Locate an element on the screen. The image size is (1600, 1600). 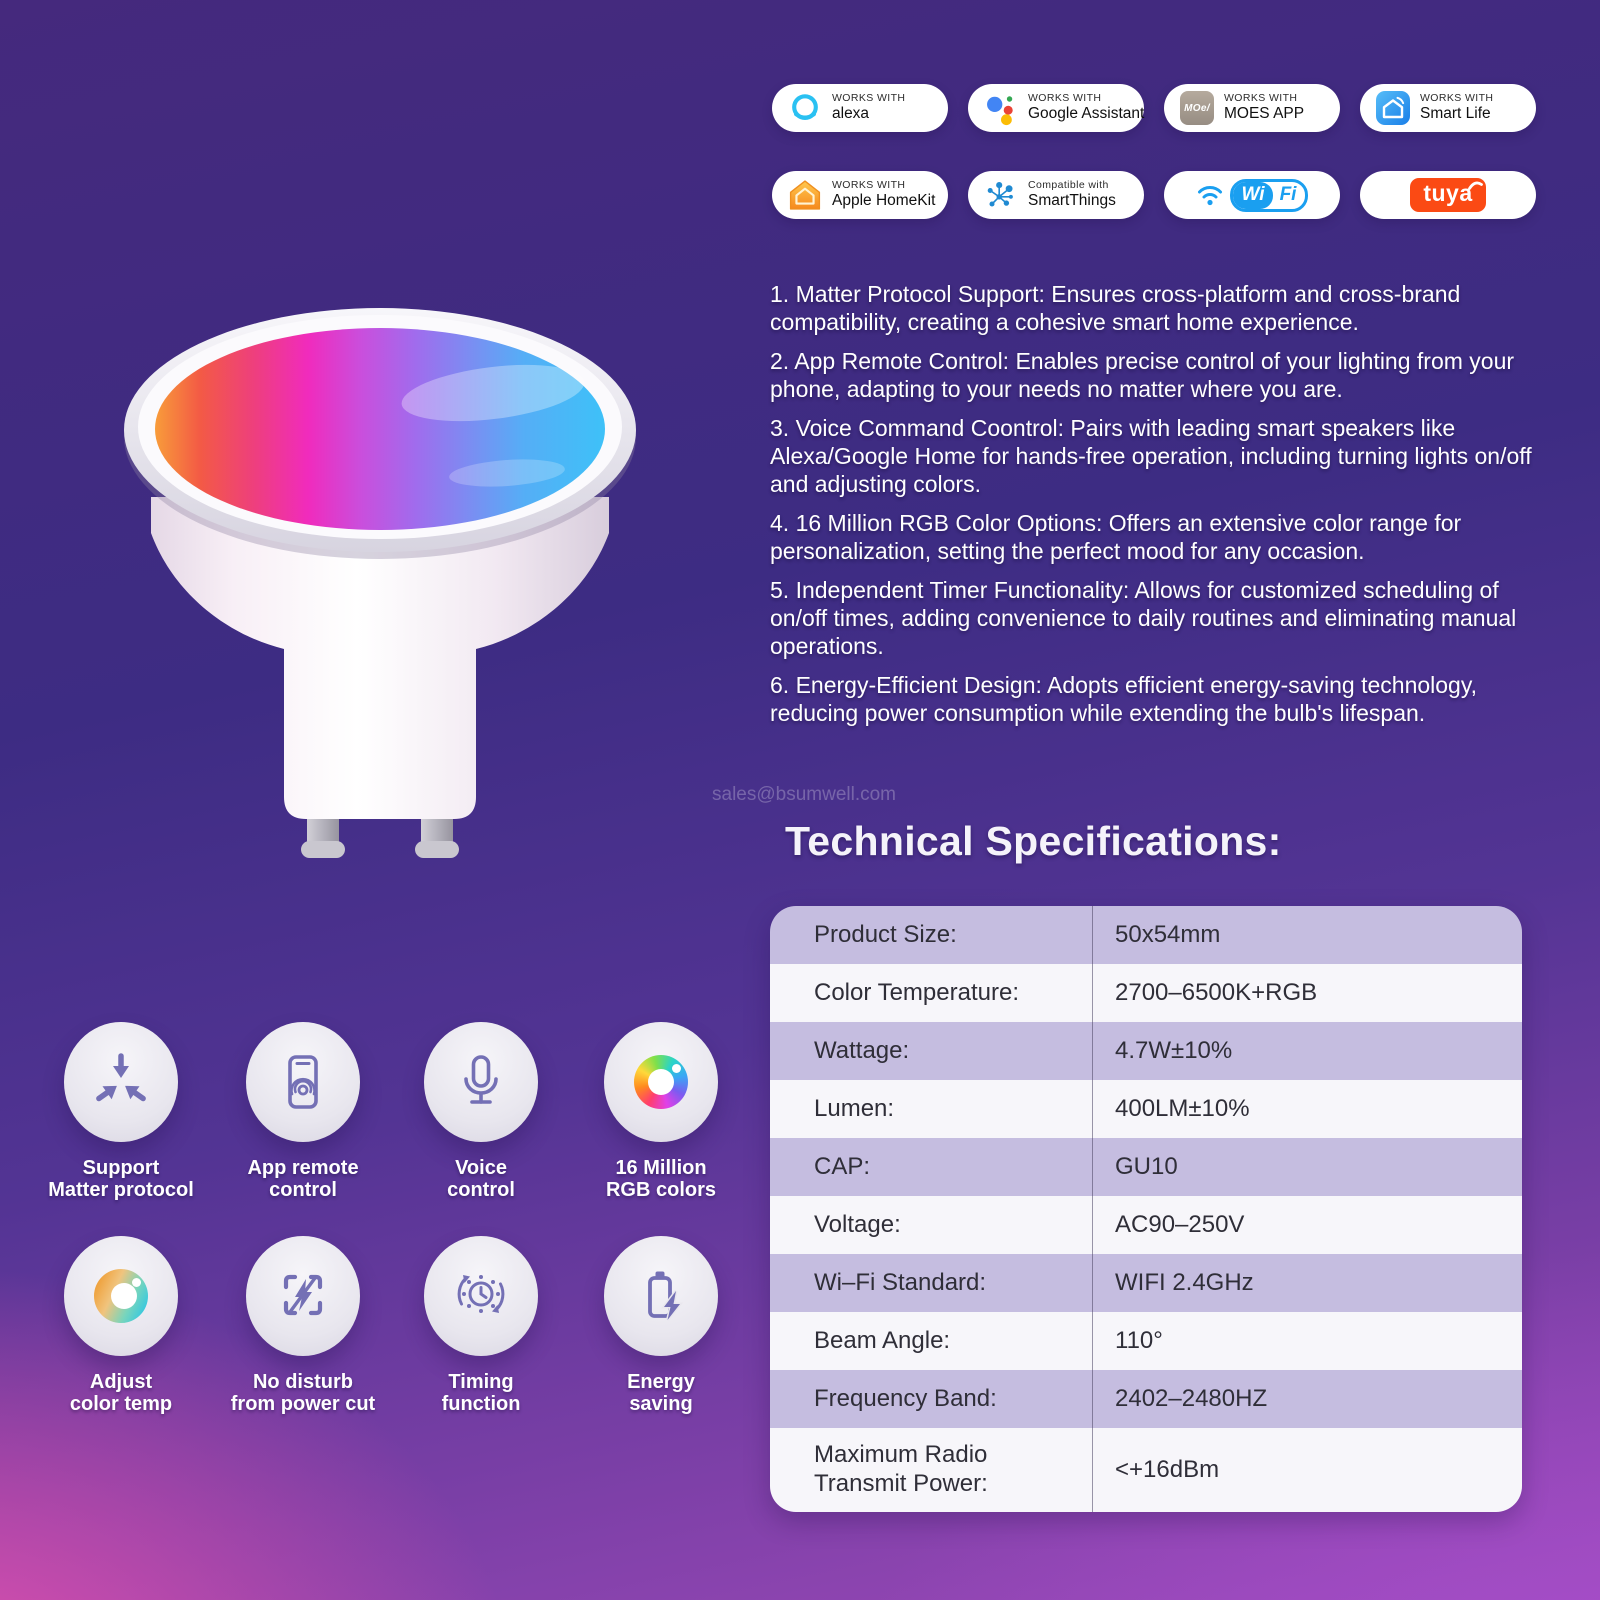
table-row: CAP: GU10 is located at coordinates (1146, 1167).